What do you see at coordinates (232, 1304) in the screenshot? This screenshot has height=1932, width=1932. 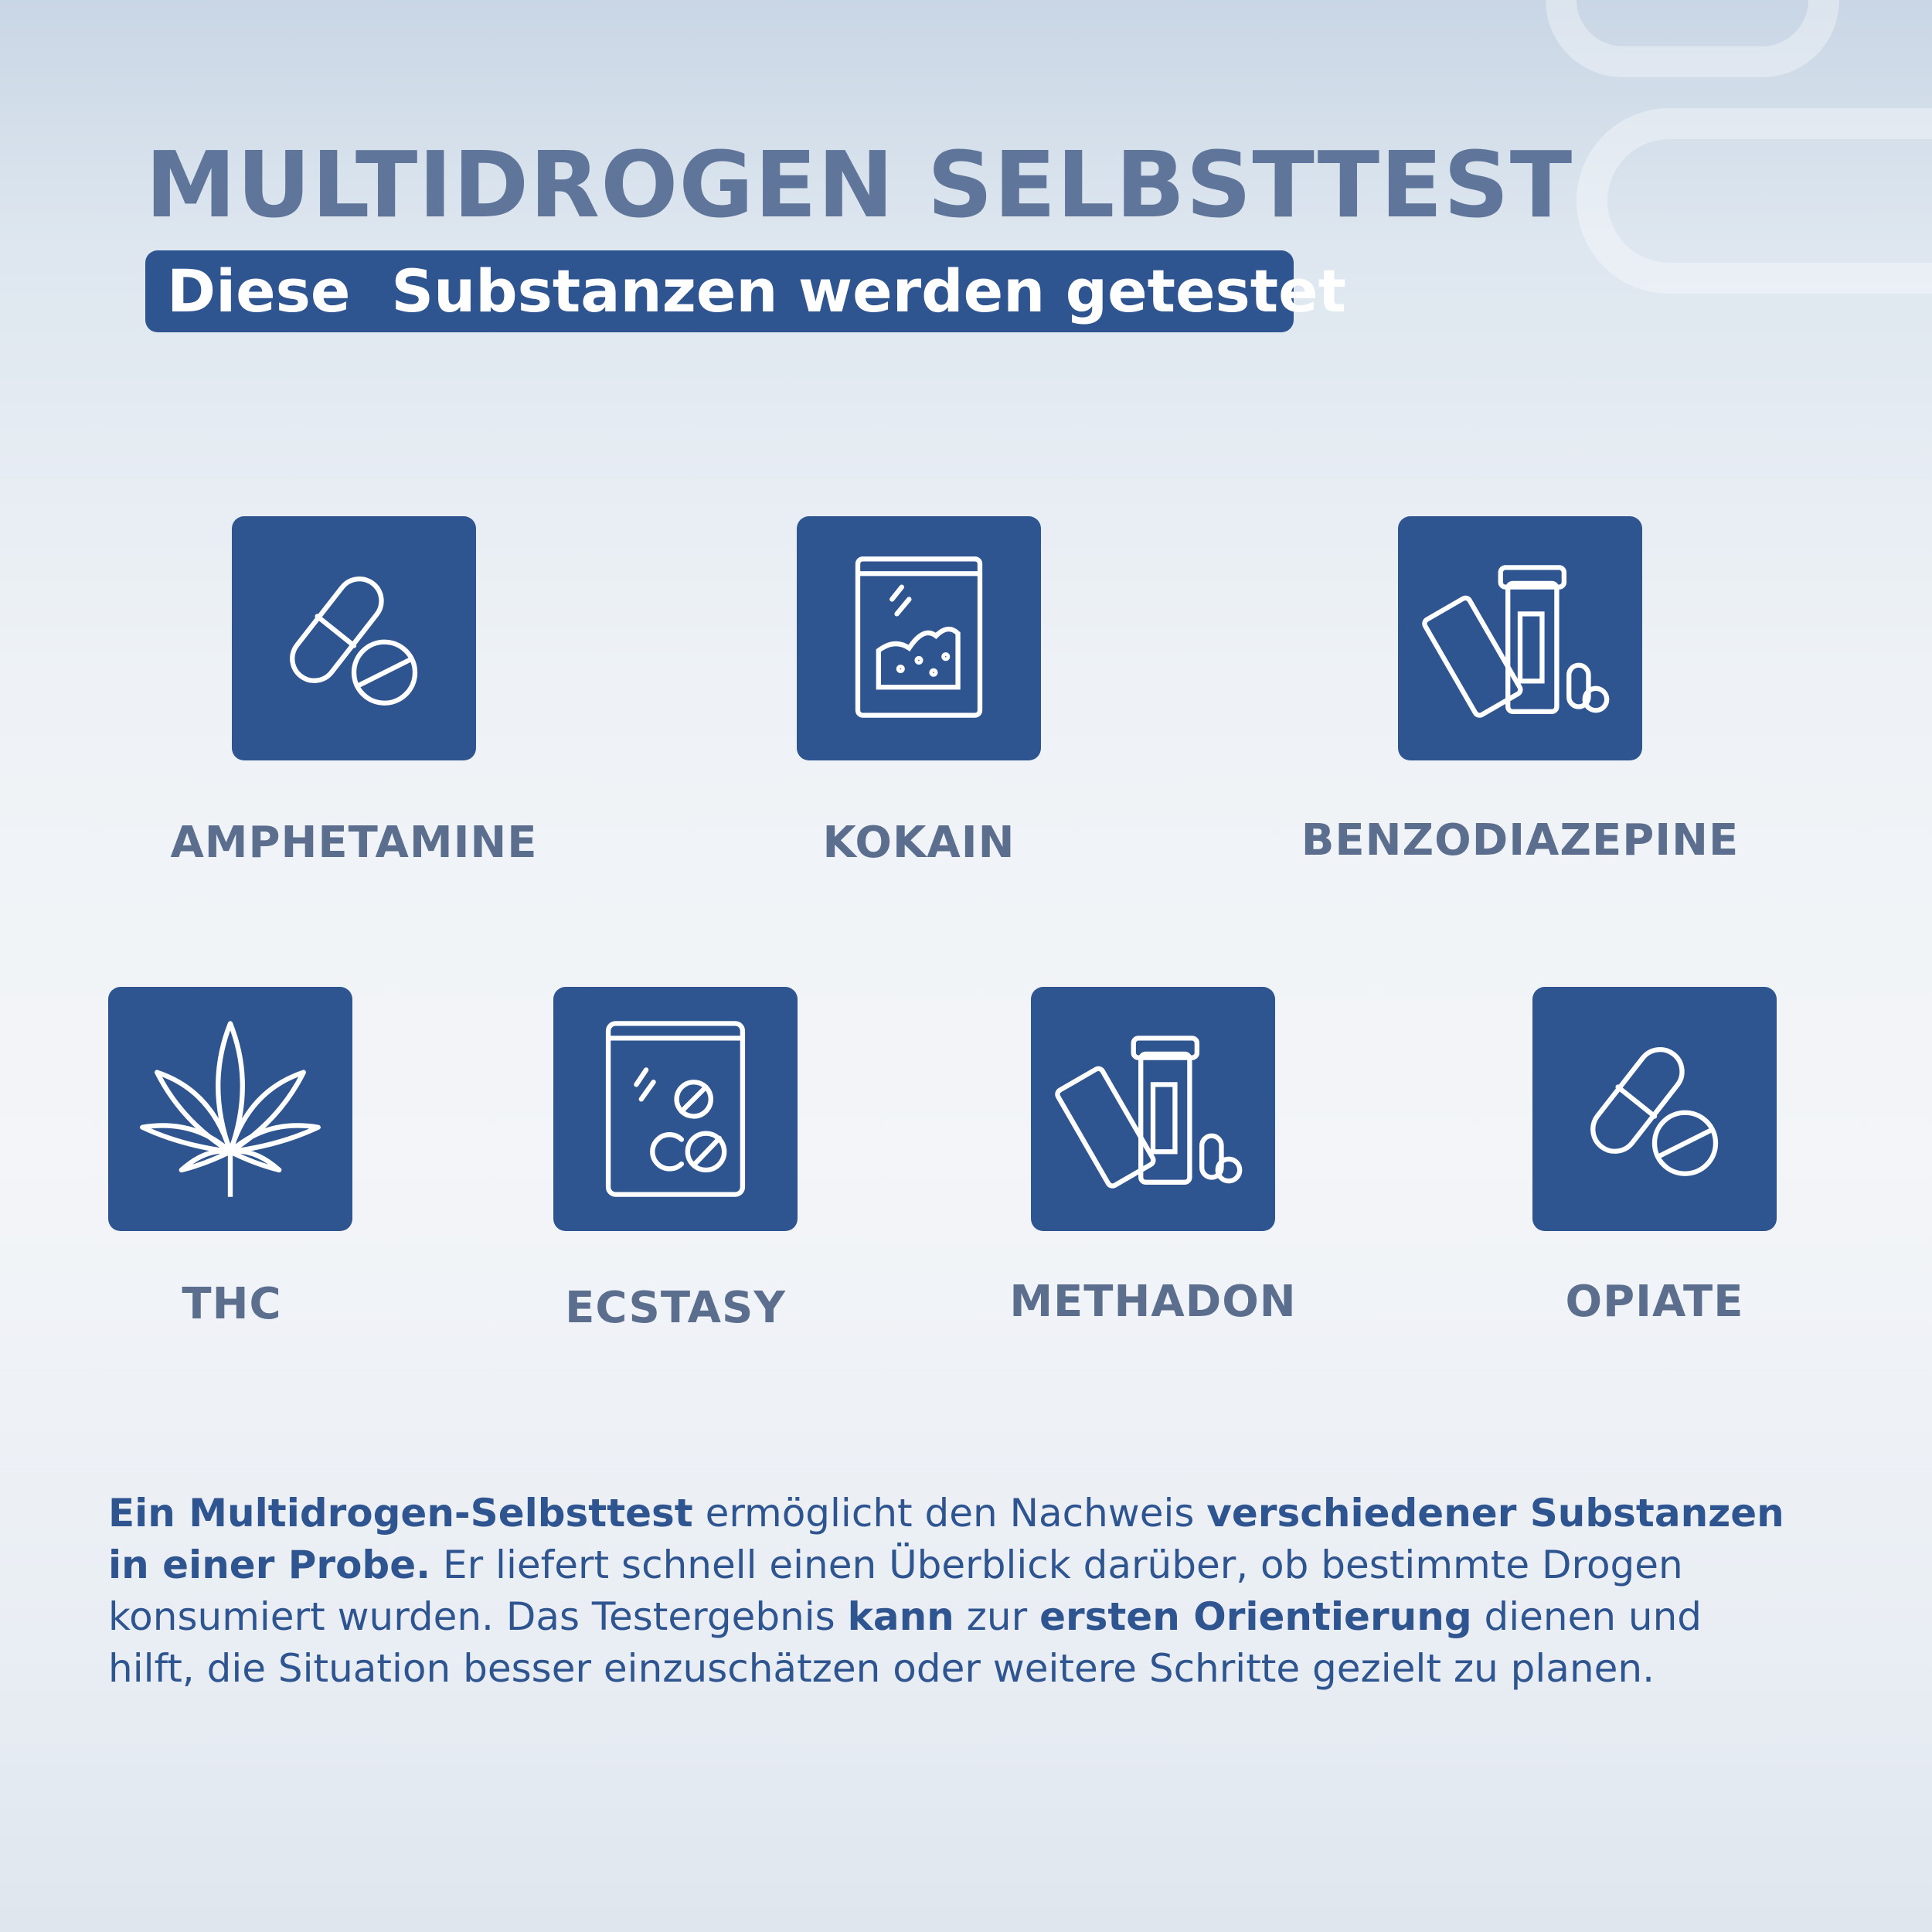 I see `substance-label: THC` at bounding box center [232, 1304].